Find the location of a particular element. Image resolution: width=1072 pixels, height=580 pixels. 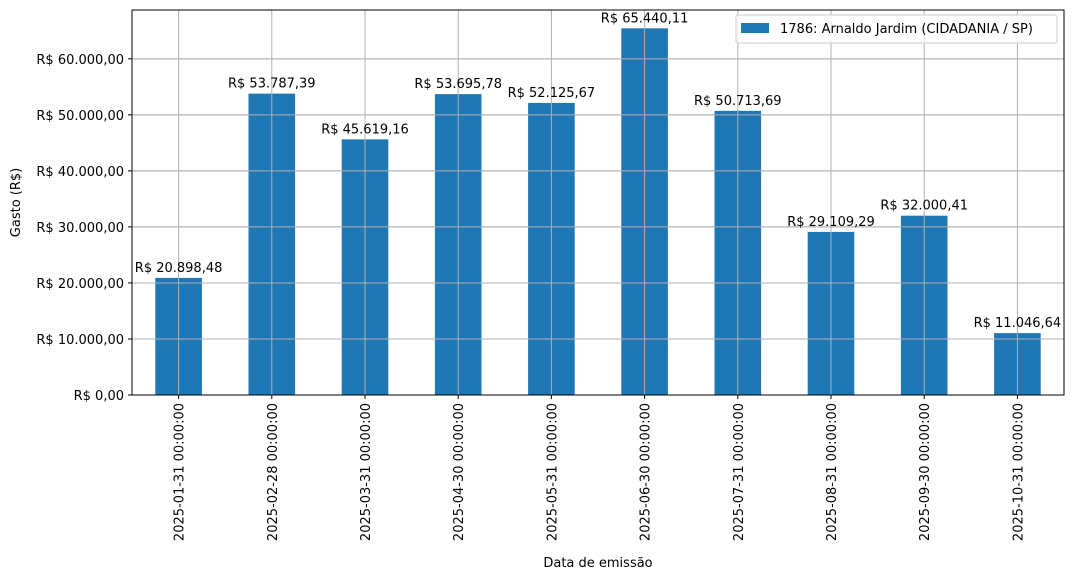

x-tick-label: 2025-07-31 00:00:00 is located at coordinates (739, 472).